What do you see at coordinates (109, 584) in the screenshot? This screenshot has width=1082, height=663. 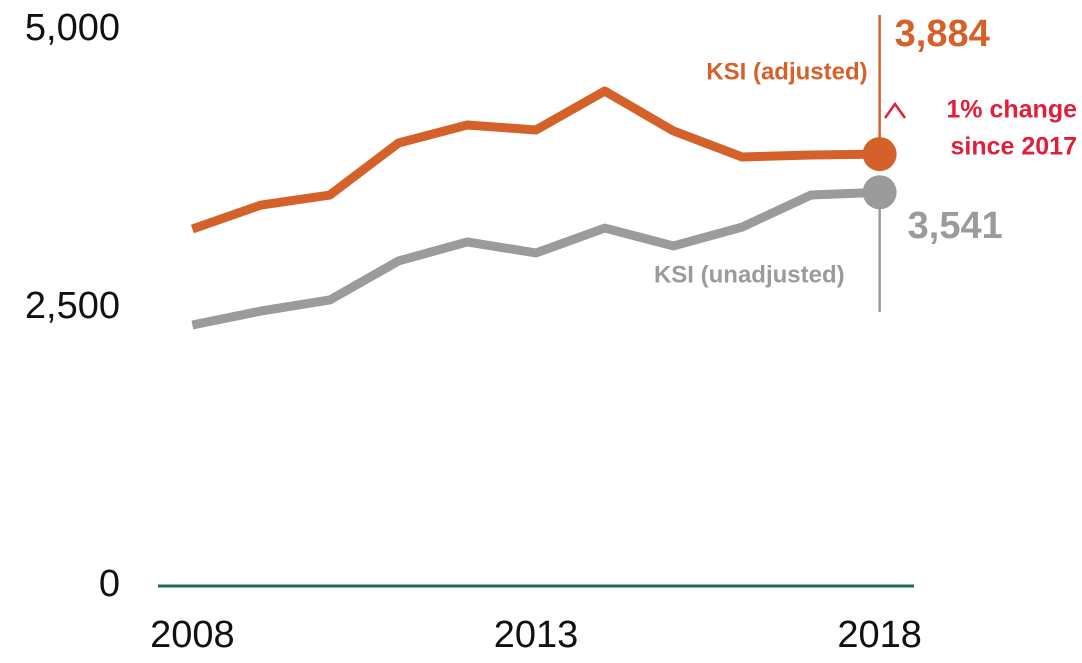 I see `y-tick-label: 0` at bounding box center [109, 584].